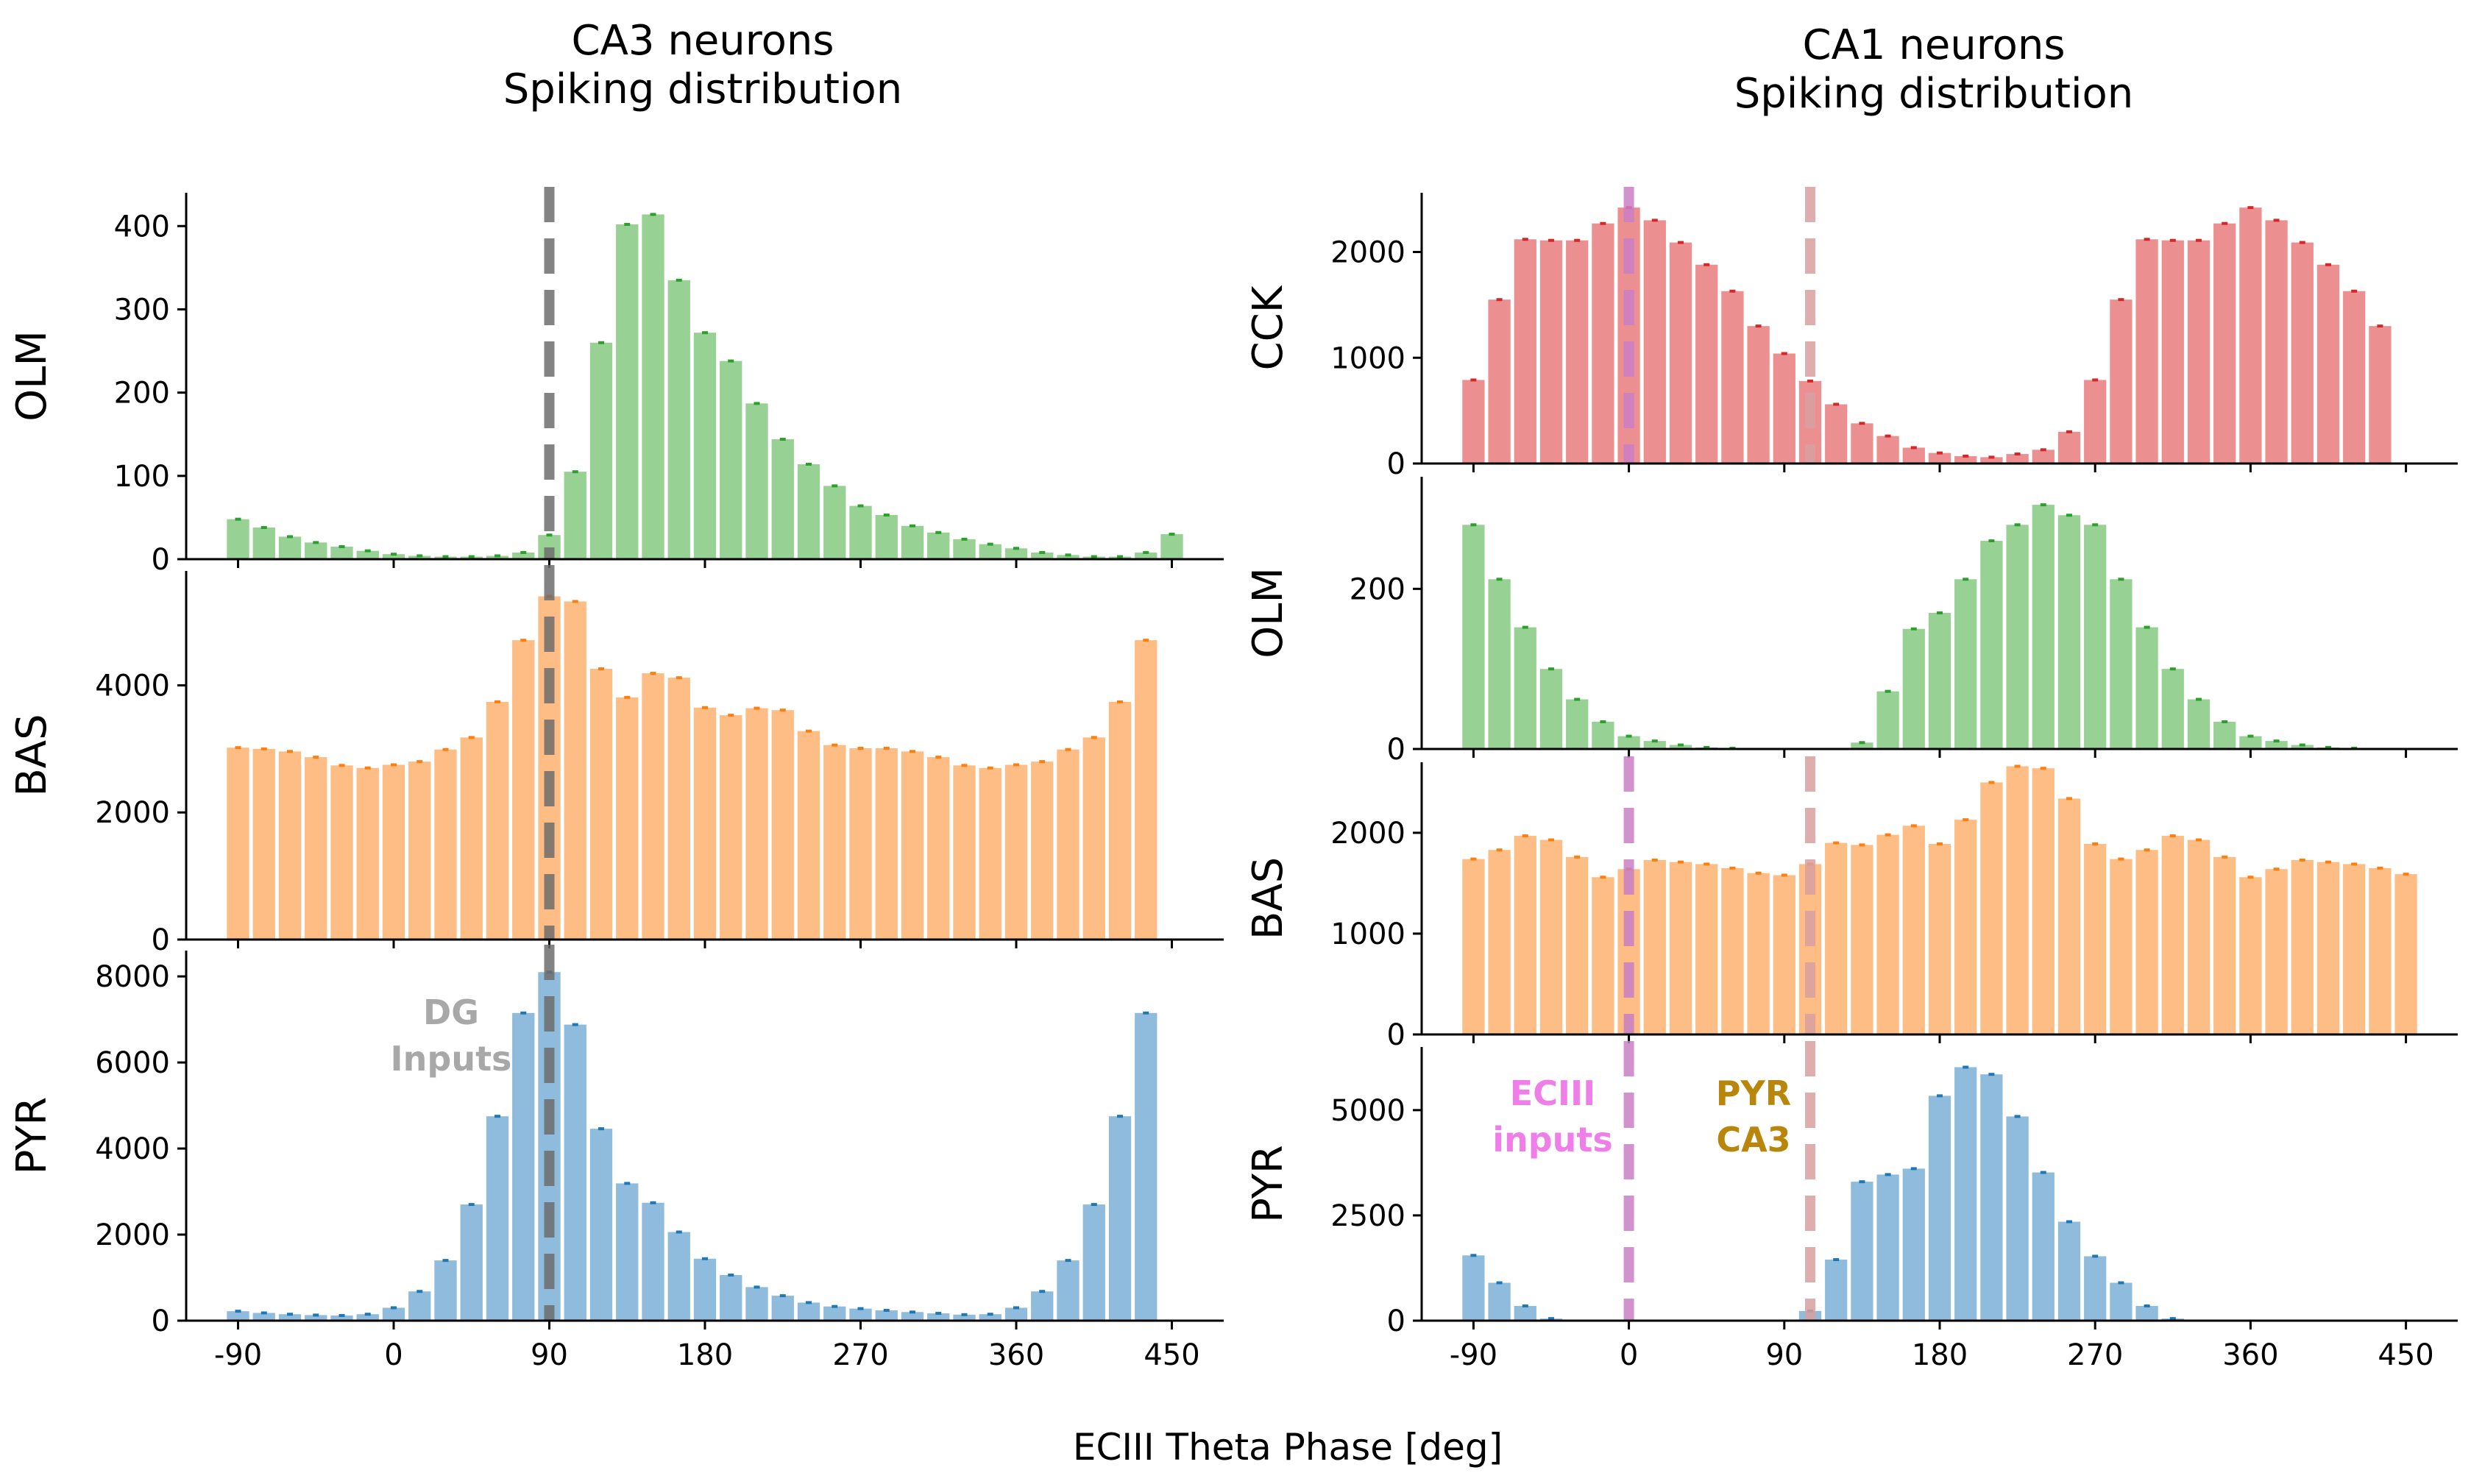  Describe the element at coordinates (451, 1012) in the screenshot. I see `dg-inputs-label-line1: DG` at that location.